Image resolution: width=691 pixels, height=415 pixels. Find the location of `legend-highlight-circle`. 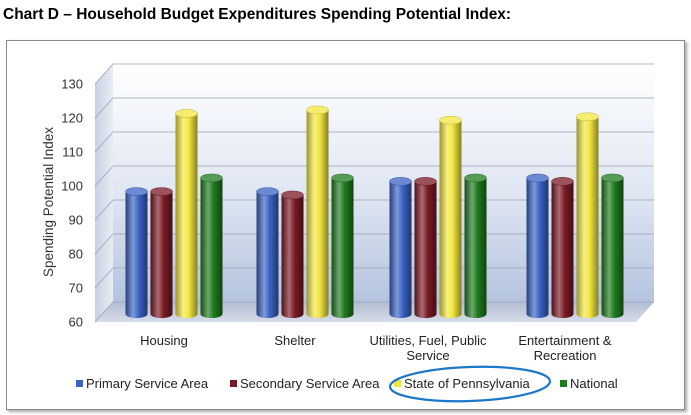

legend-highlight-circle is located at coordinates (470, 384).